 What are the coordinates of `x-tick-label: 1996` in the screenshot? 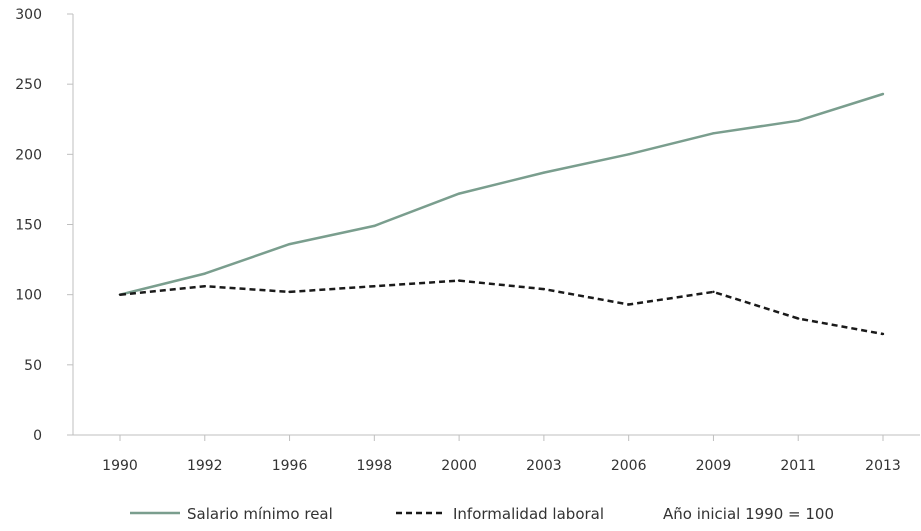 It's located at (290, 466).